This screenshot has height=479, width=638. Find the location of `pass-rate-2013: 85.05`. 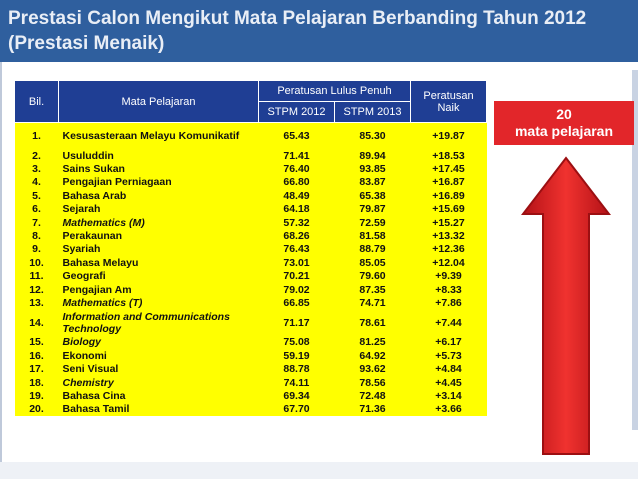

pass-rate-2013: 85.05 is located at coordinates (372, 263).